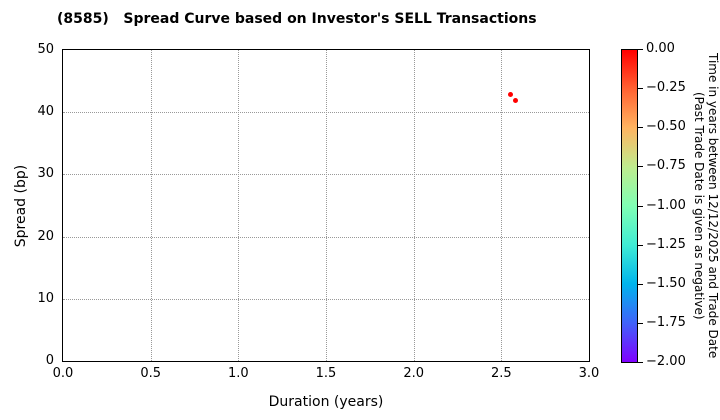  What do you see at coordinates (45, 49) in the screenshot?
I see `y-tick-label: 50` at bounding box center [45, 49].